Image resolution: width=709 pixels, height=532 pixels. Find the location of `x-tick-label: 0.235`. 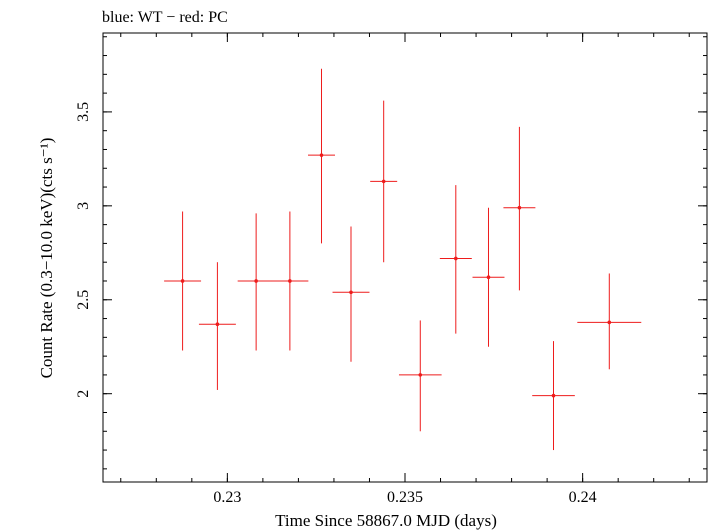

x-tick-label: 0.235 is located at coordinates (405, 497).